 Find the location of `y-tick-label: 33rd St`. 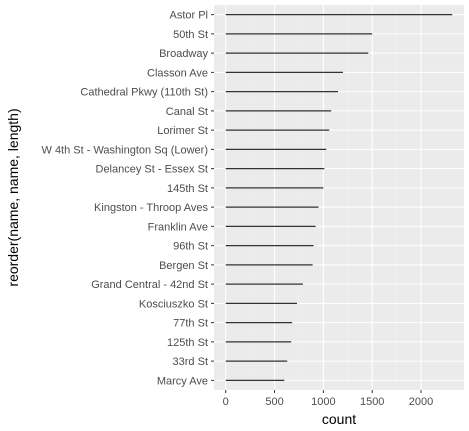

y-tick-label: 33rd St is located at coordinates (190, 362).